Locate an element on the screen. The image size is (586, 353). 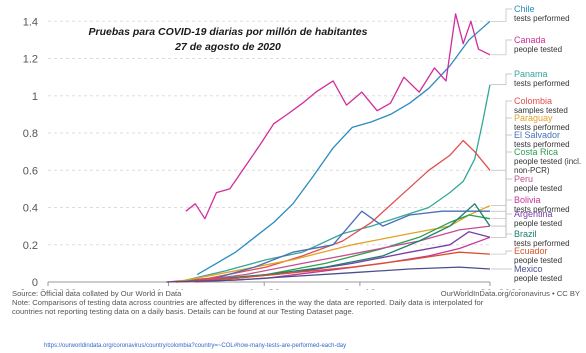
series-line-brazil is located at coordinates (349, 242).